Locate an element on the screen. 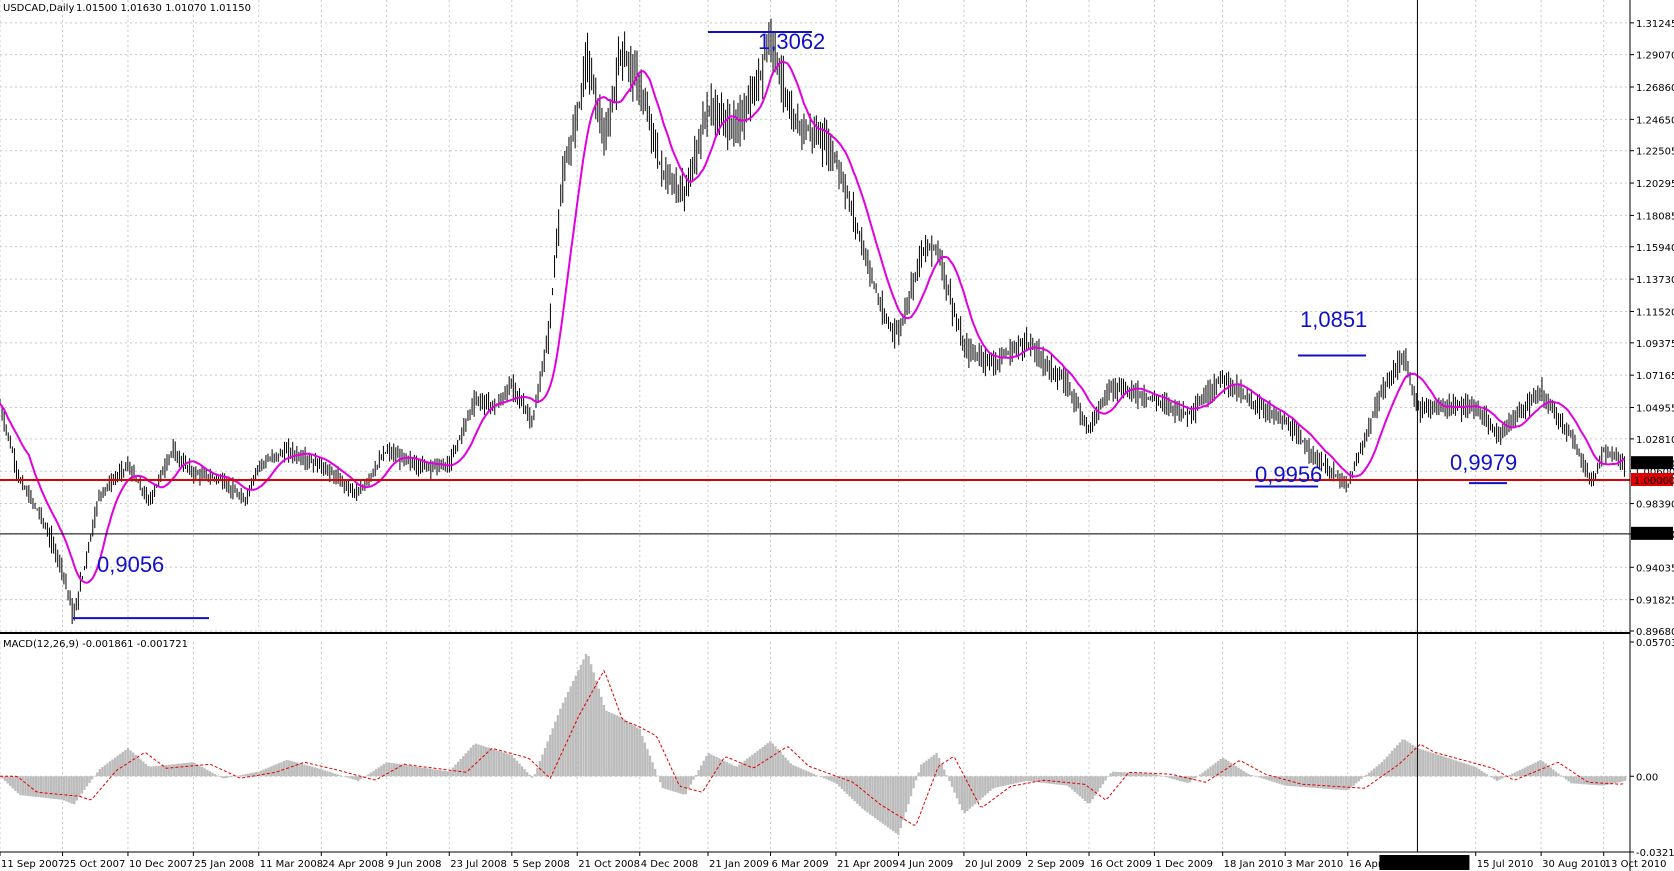  price-tick-label: 1.13730 is located at coordinates (1655, 280).